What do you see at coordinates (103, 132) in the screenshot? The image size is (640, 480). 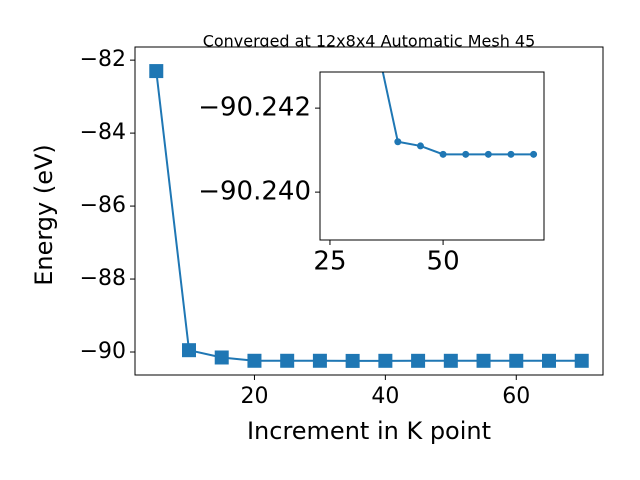 I see `y-tick-label: −84` at bounding box center [103, 132].